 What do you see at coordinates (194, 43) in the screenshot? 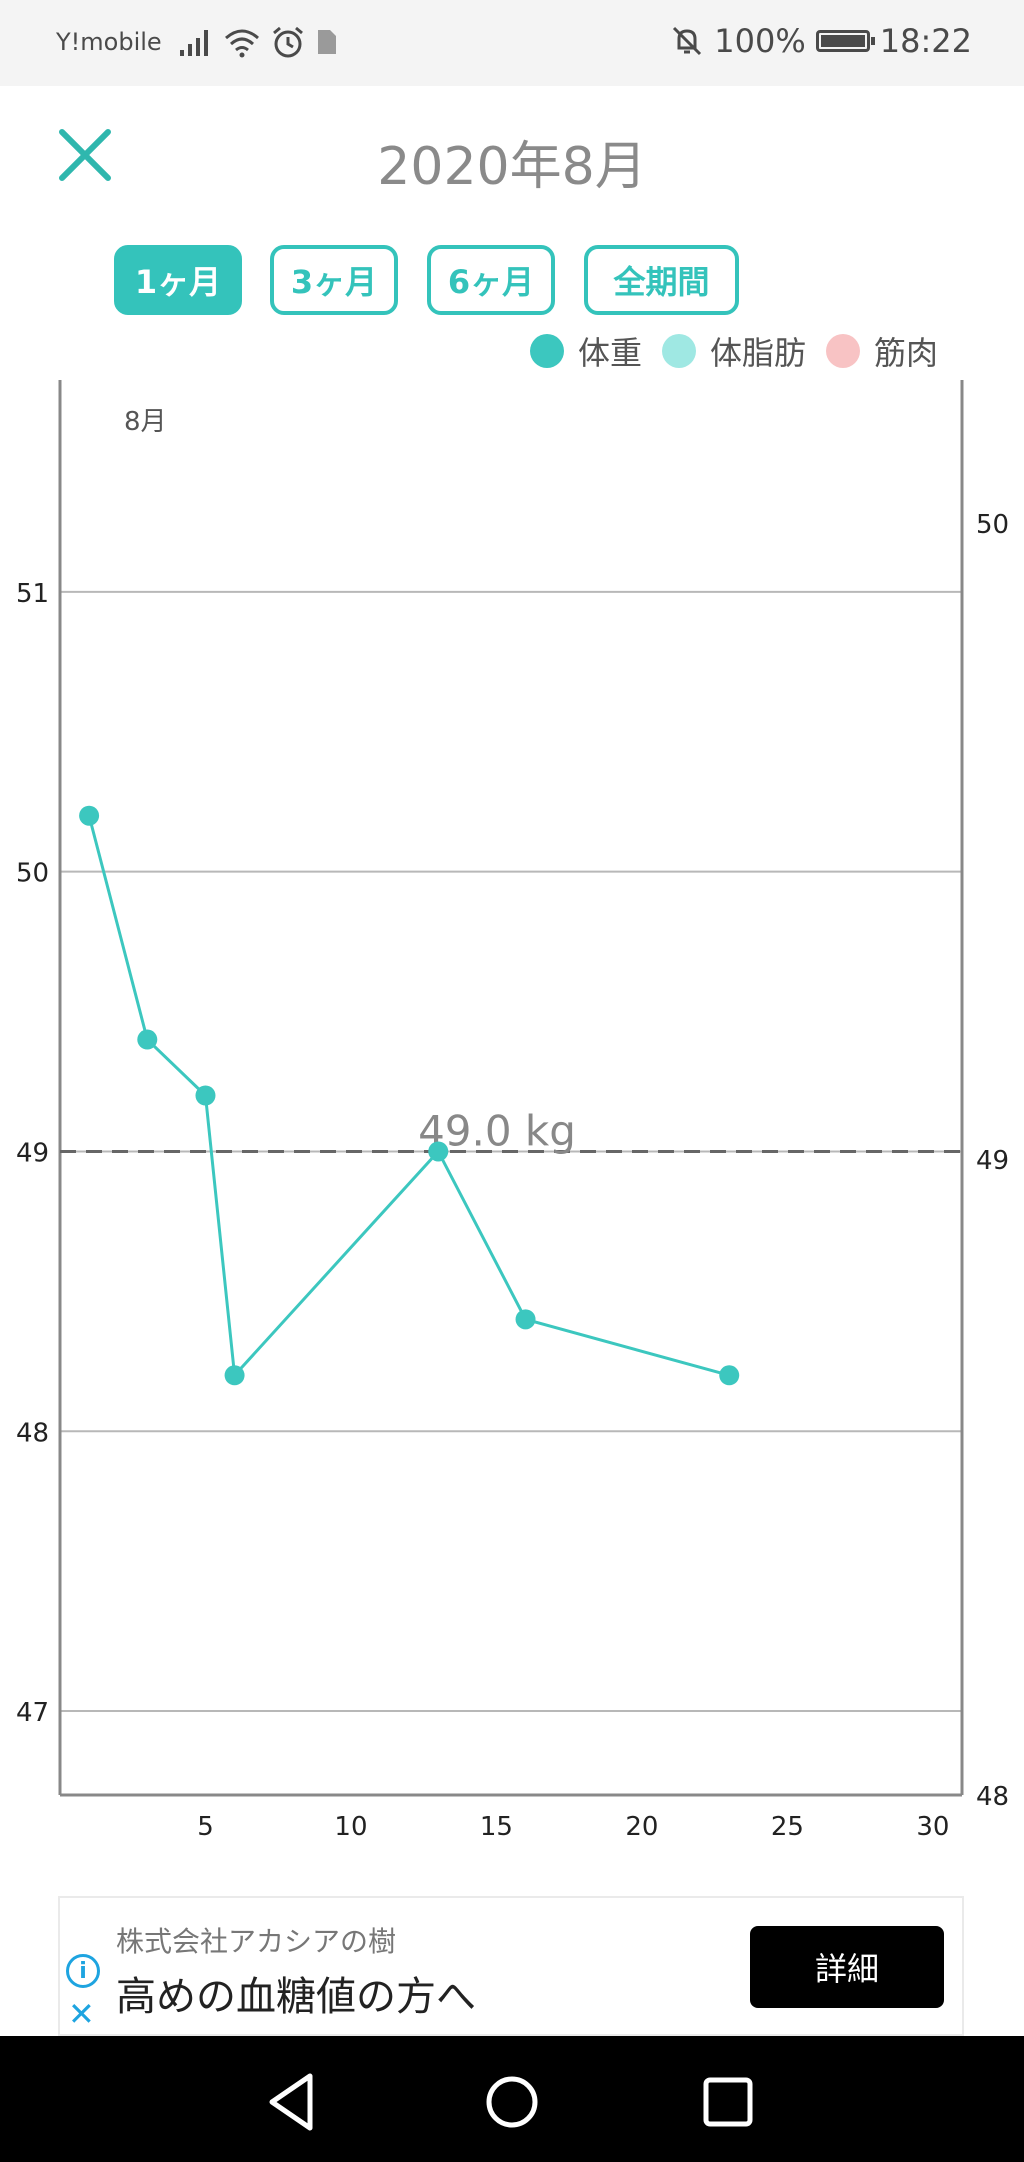
I see `signal-icon` at bounding box center [194, 43].